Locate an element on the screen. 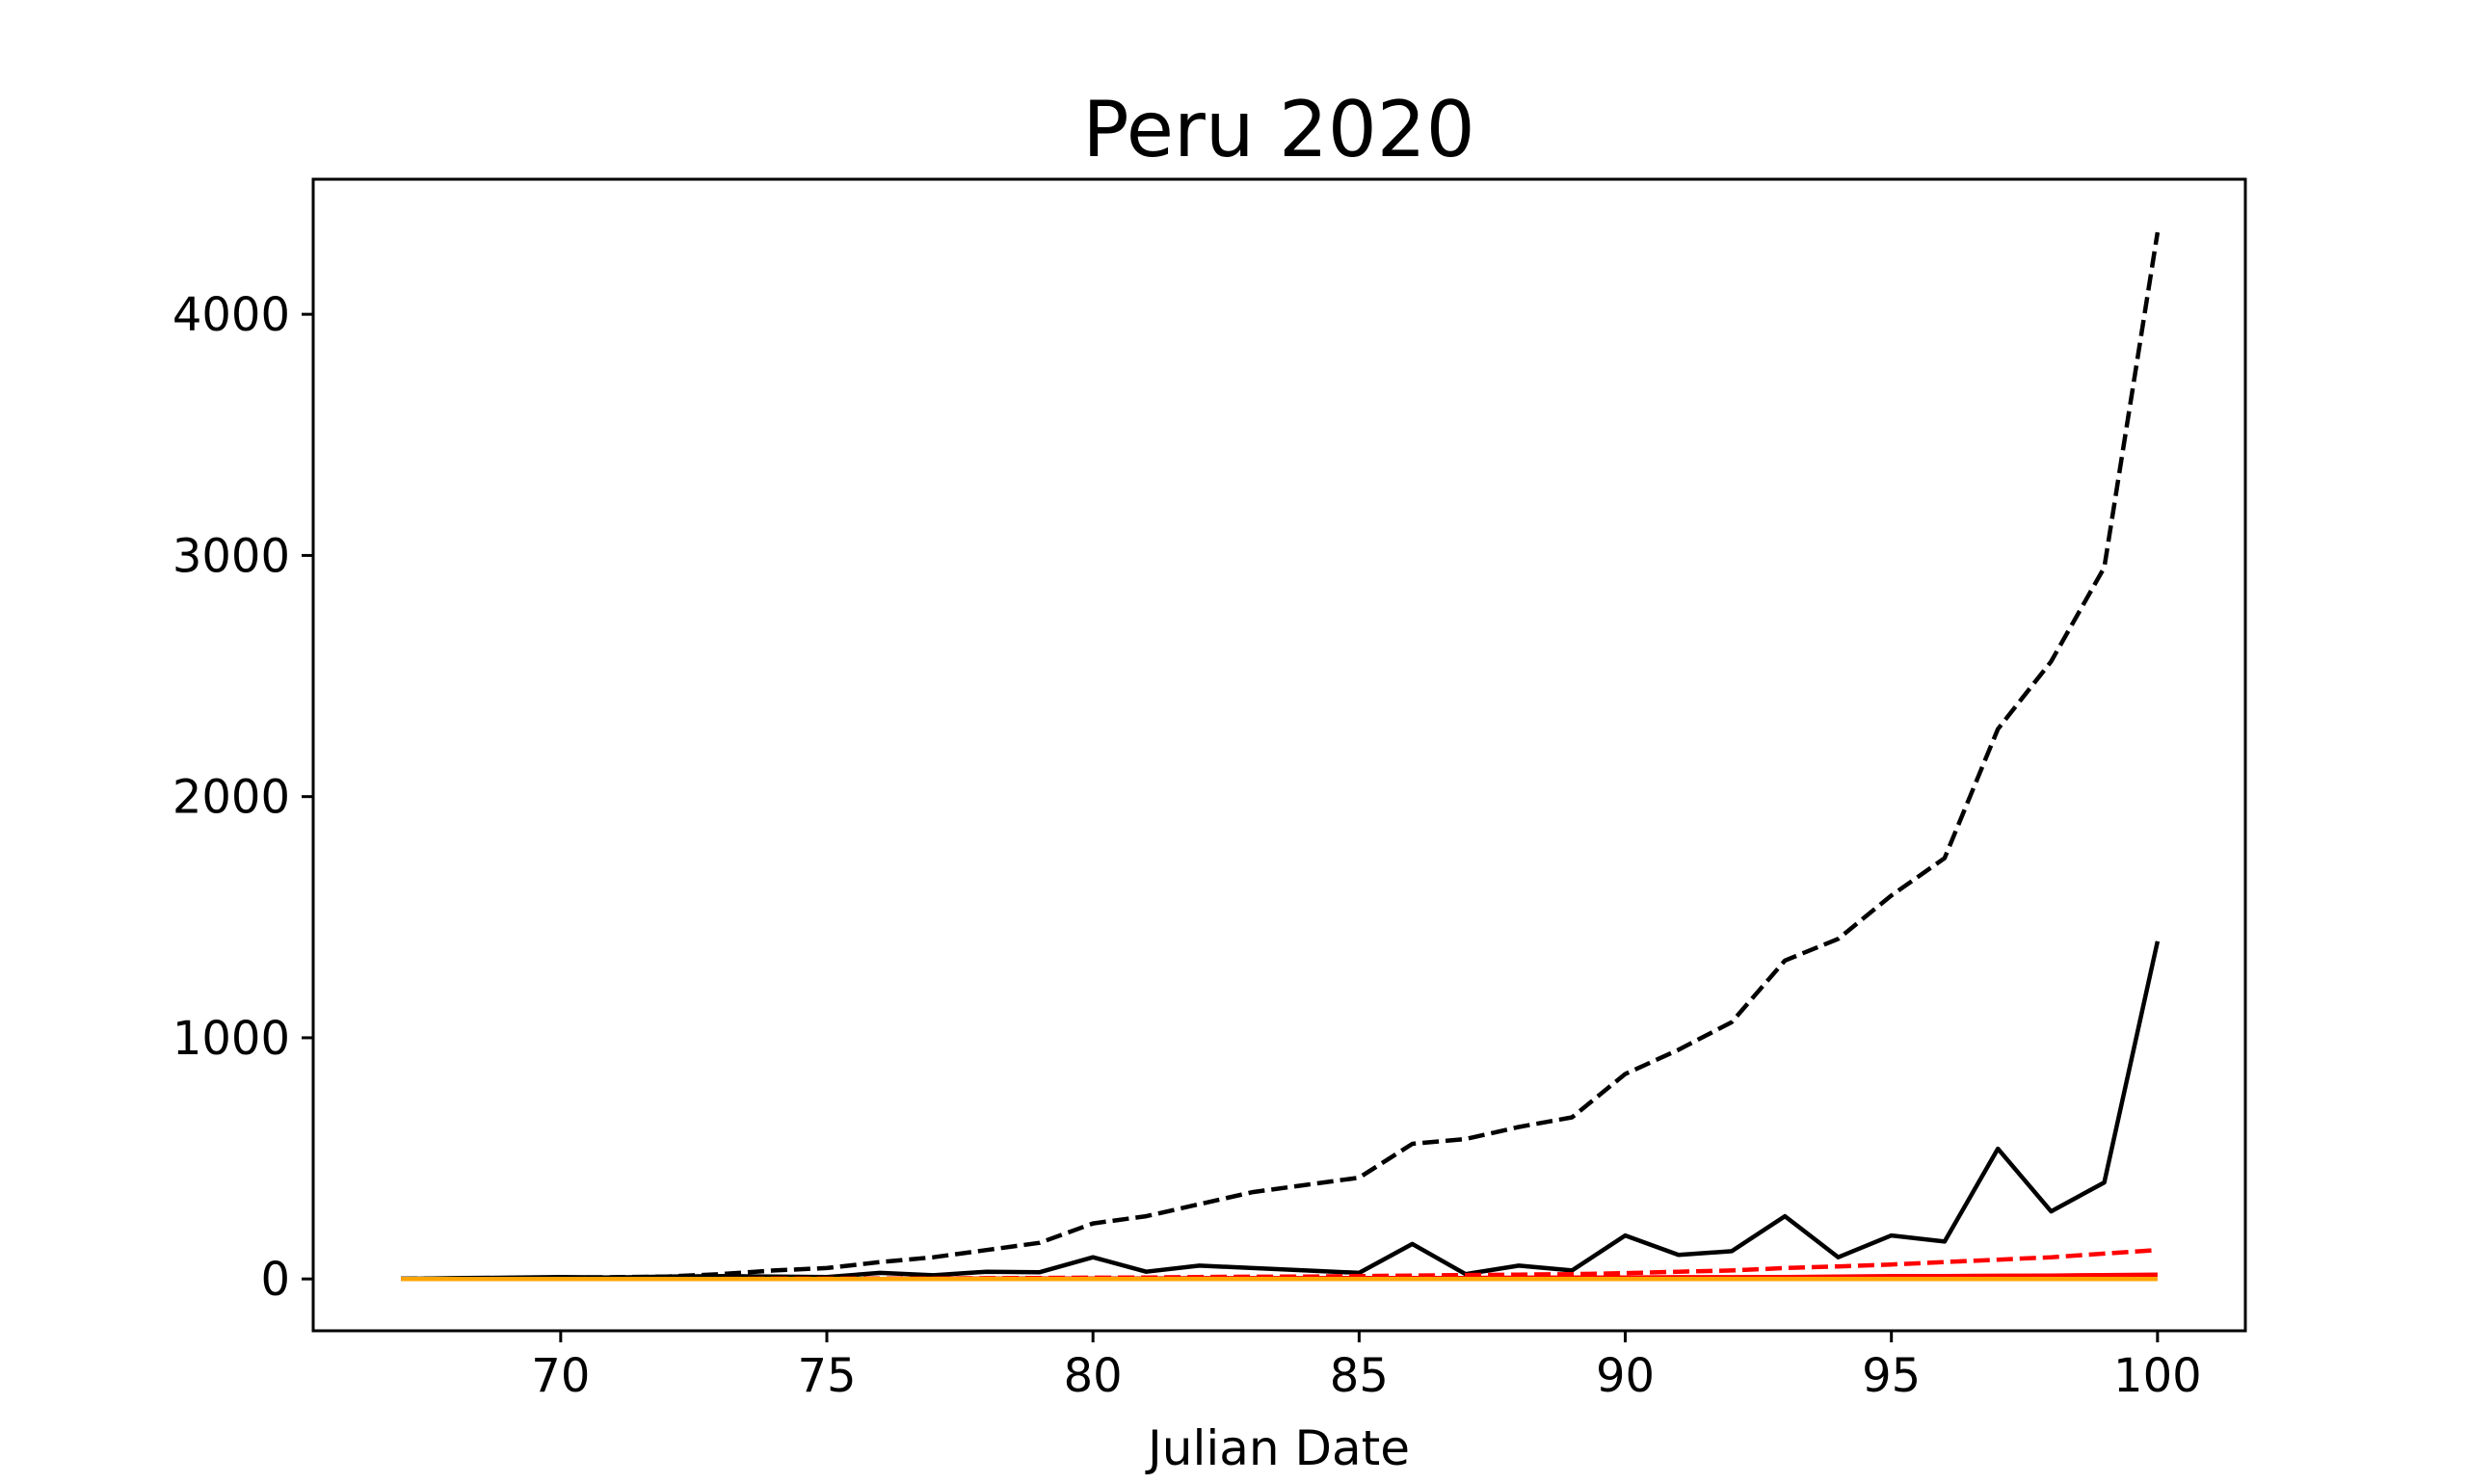 Image resolution: width=2467 pixels, height=1484 pixels. x-tick-label: 85 is located at coordinates (1359, 1376).